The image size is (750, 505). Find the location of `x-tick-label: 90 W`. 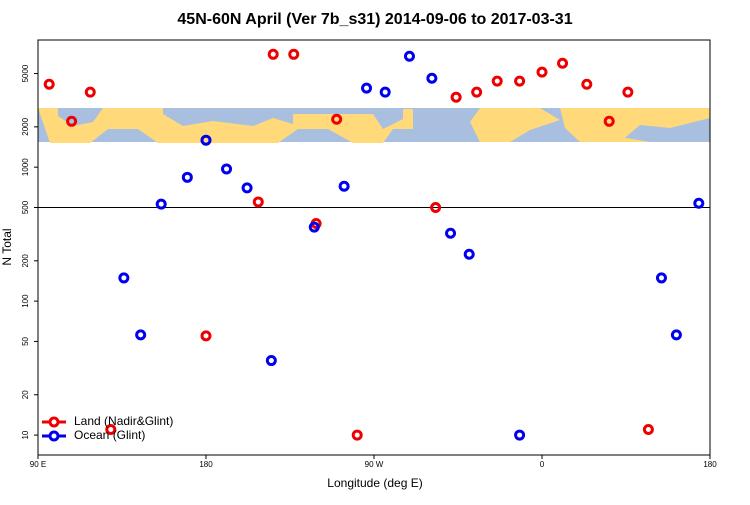

x-tick-label: 90 W is located at coordinates (374, 464).